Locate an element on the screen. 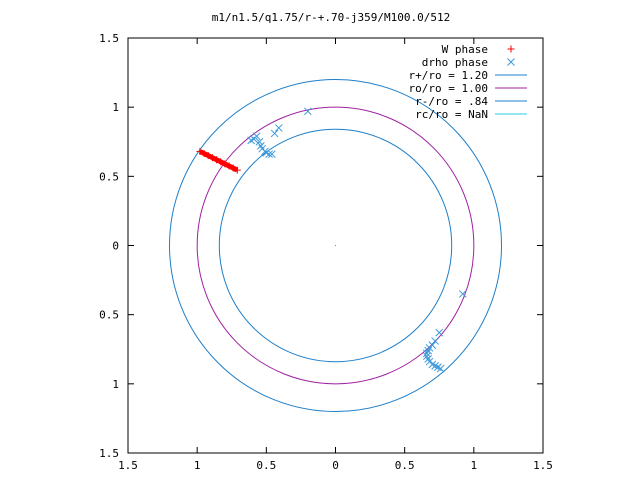  origin-dot is located at coordinates (335, 245).